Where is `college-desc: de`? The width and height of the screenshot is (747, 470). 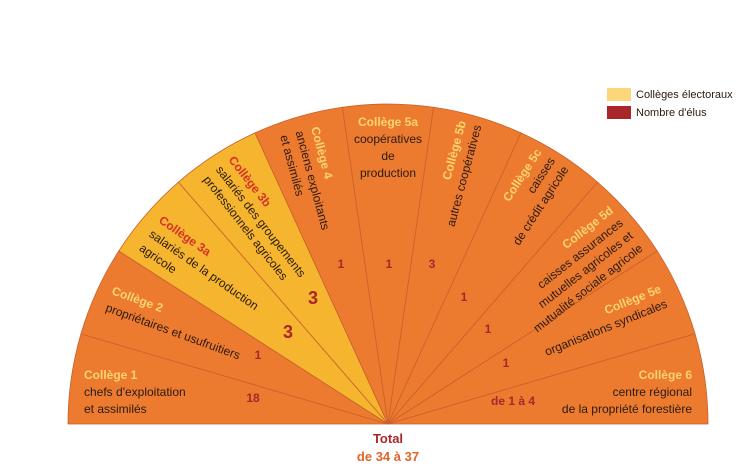
college-desc: de is located at coordinates (388, 156).